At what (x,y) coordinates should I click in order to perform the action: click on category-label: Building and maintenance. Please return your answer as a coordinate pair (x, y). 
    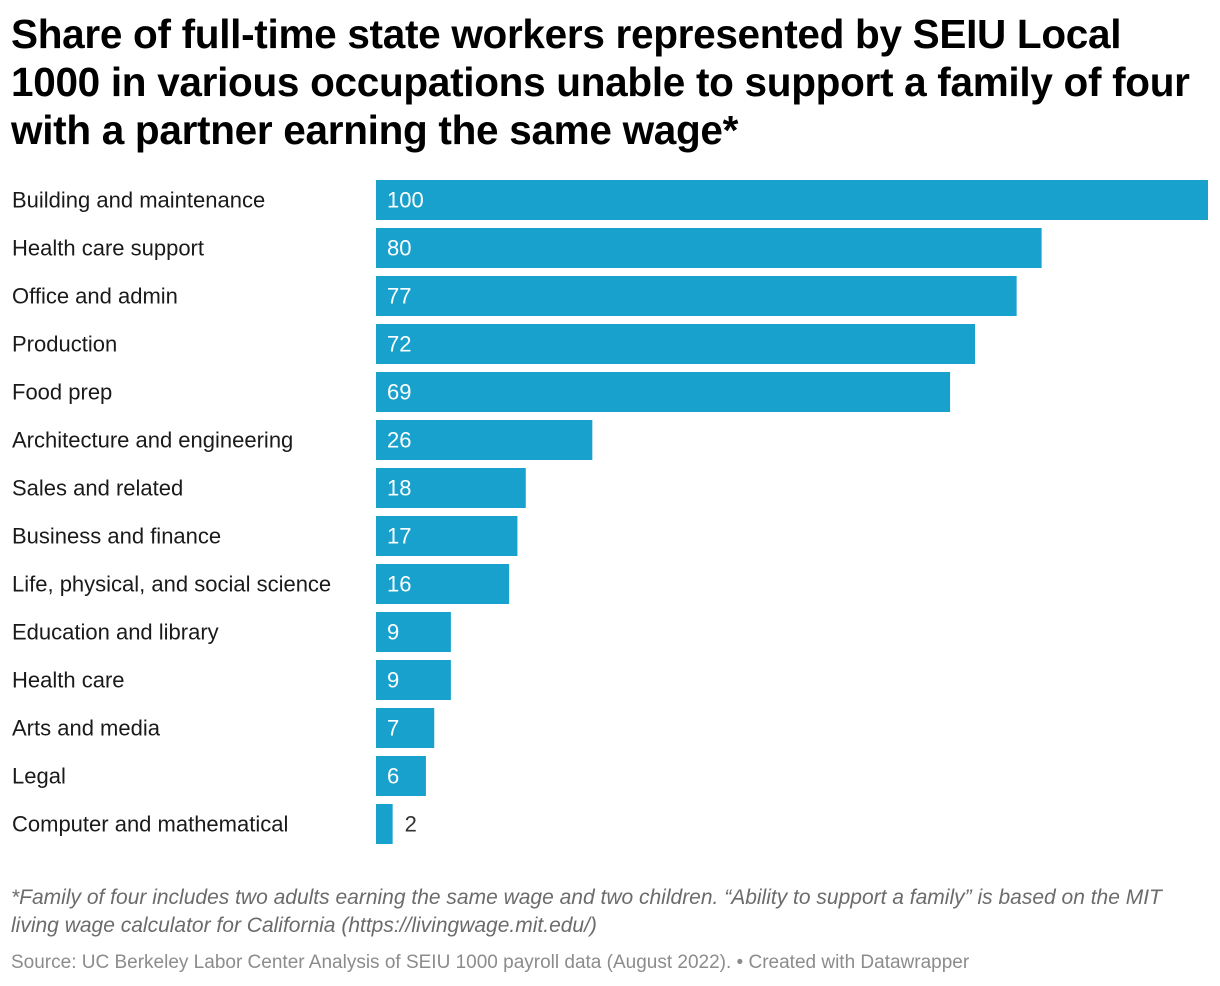
    Looking at the image, I should click on (138, 200).